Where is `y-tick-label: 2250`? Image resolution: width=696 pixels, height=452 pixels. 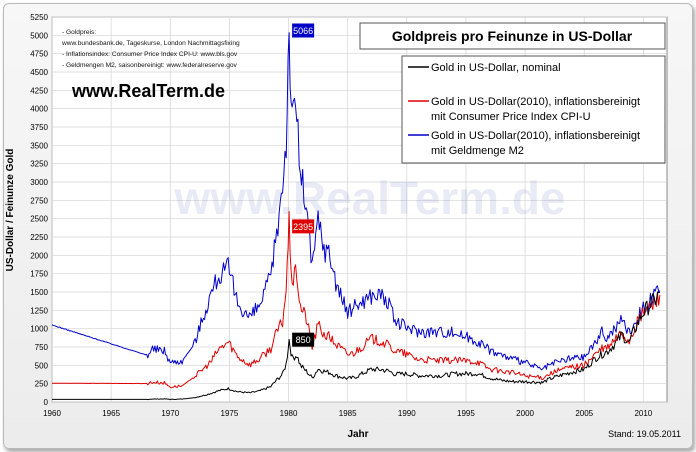 y-tick-label: 2250 is located at coordinates (39, 237).